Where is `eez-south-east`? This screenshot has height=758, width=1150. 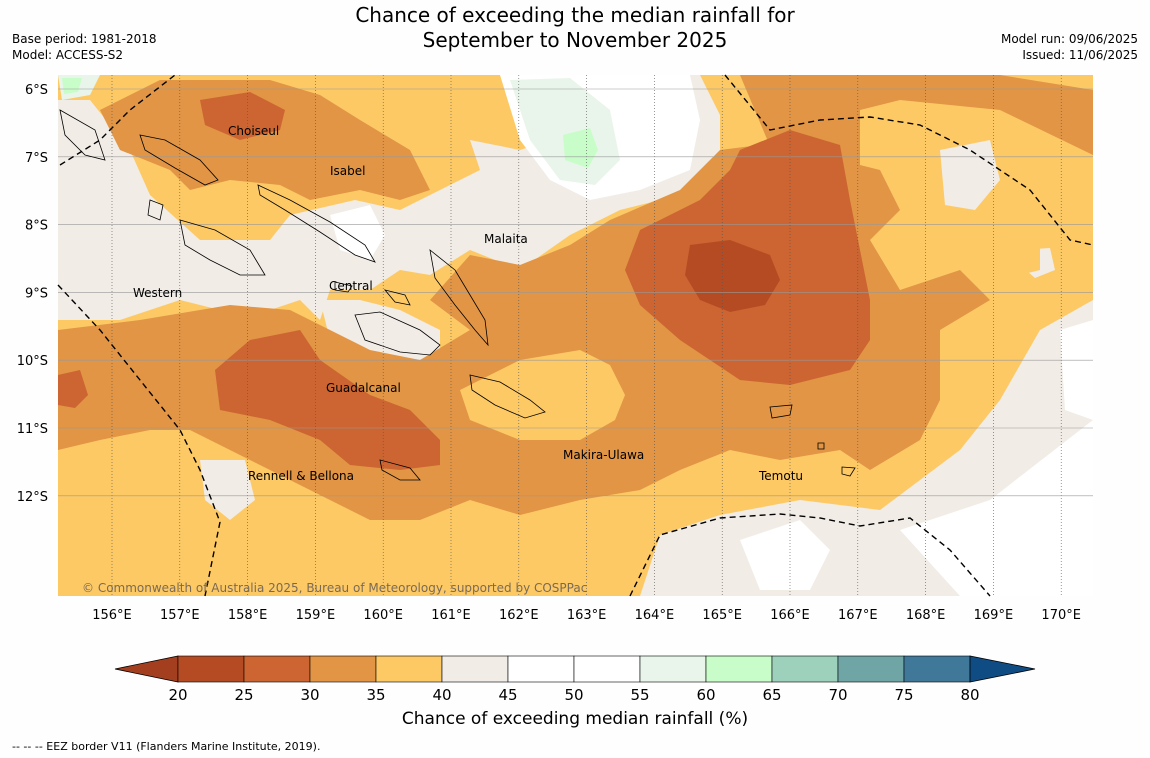 eez-south-east is located at coordinates (810, 555).